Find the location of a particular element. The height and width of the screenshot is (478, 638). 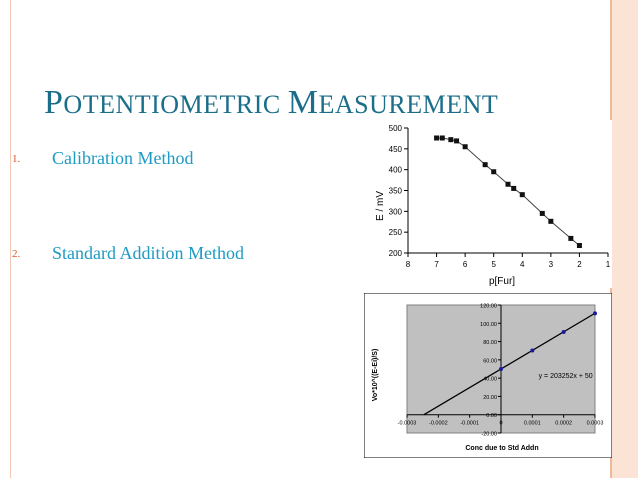

x-tick-label: 0 is located at coordinates (500, 424).